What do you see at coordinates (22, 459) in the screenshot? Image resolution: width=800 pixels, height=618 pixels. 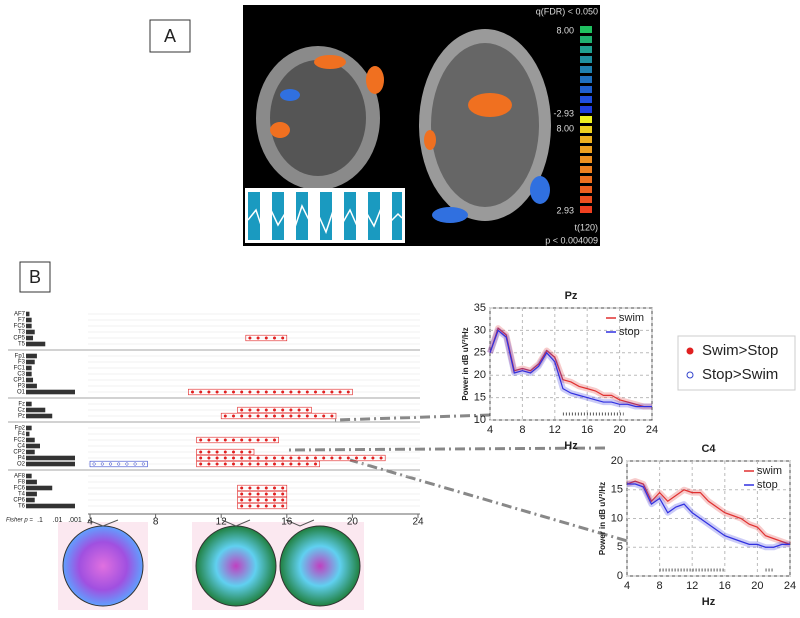 I see `electrode-label: P4` at bounding box center [22, 459].